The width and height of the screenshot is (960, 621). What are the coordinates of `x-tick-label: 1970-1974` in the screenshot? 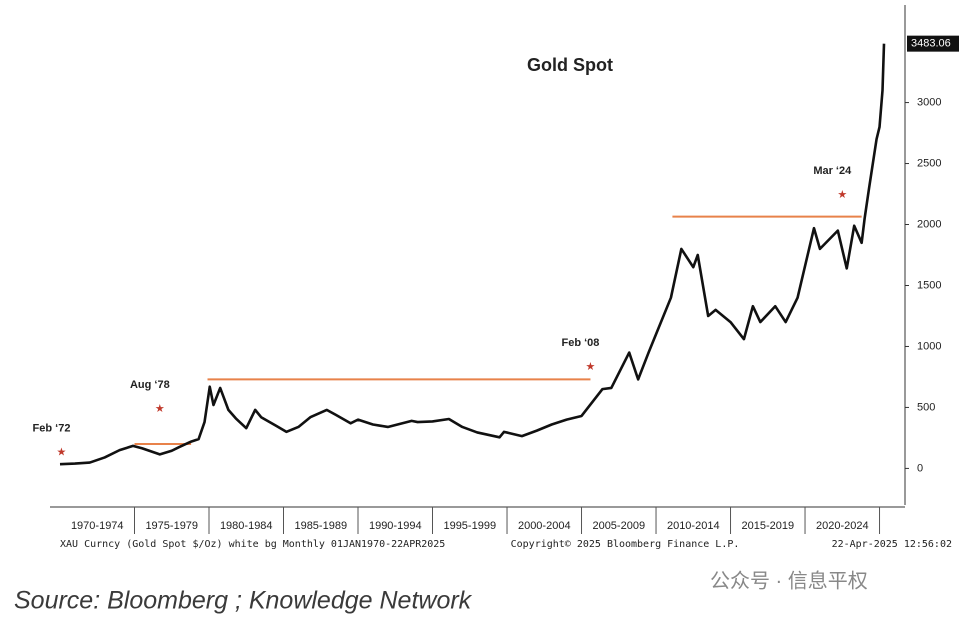 It's located at (97, 526).